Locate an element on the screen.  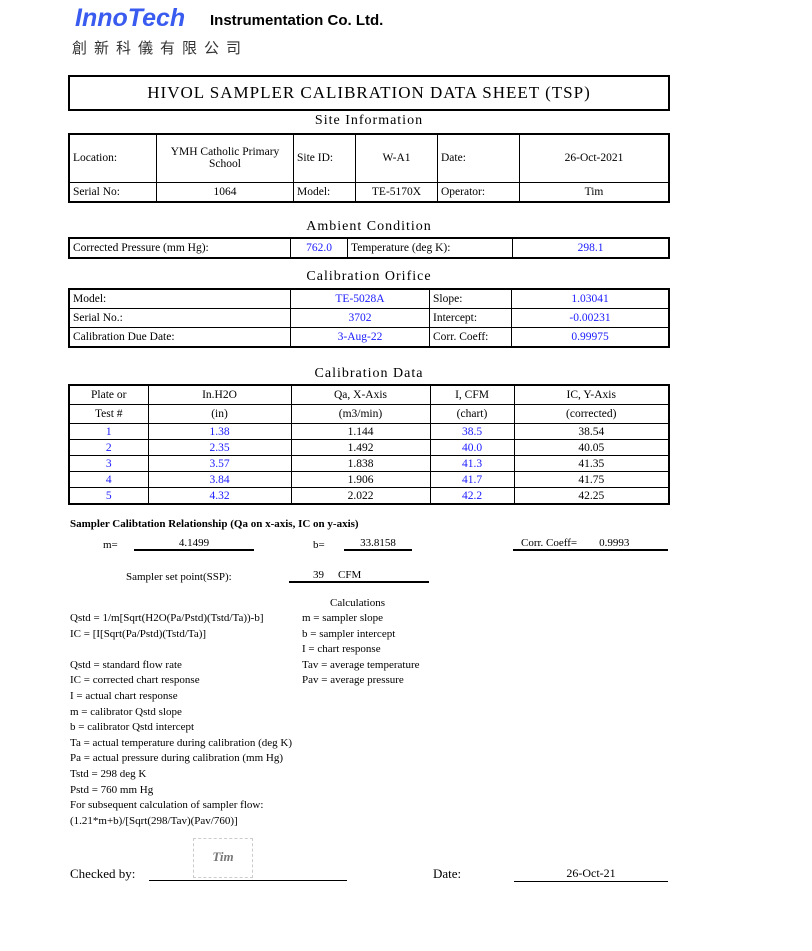
caldata-heading: Calibration Data is located at coordinates (369, 373).